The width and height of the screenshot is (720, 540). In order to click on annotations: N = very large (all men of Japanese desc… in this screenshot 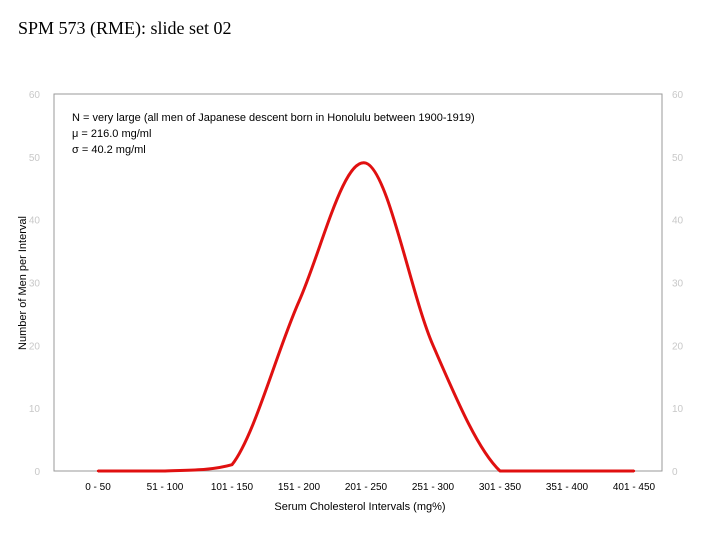, I will do `click(273, 134)`.